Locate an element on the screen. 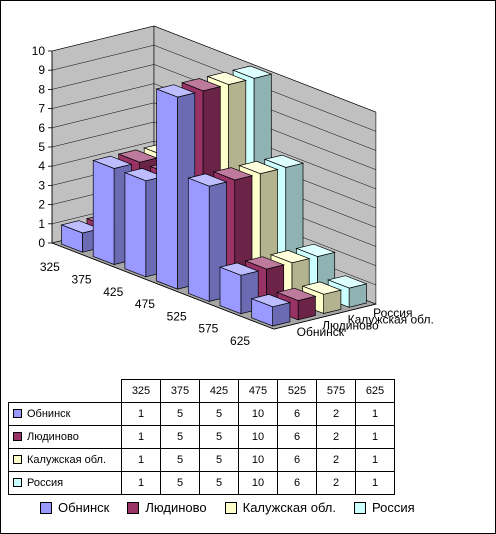  table-row-label: Россия is located at coordinates (65, 483).